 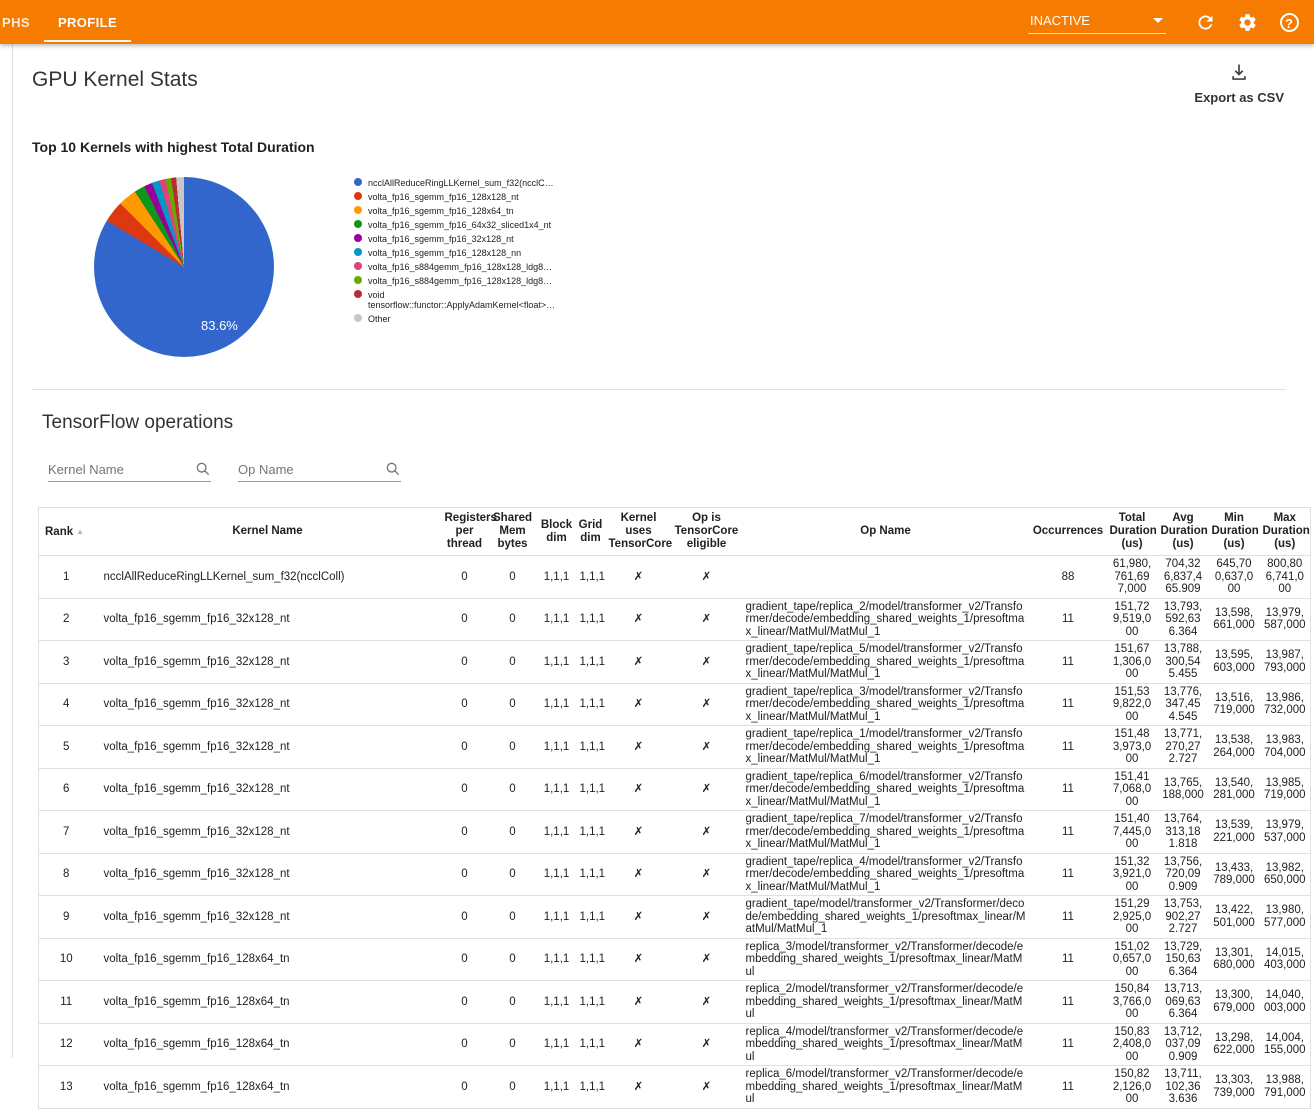 What do you see at coordinates (590, 531) in the screenshot?
I see `column-header-grid-dim: Grid dim` at bounding box center [590, 531].